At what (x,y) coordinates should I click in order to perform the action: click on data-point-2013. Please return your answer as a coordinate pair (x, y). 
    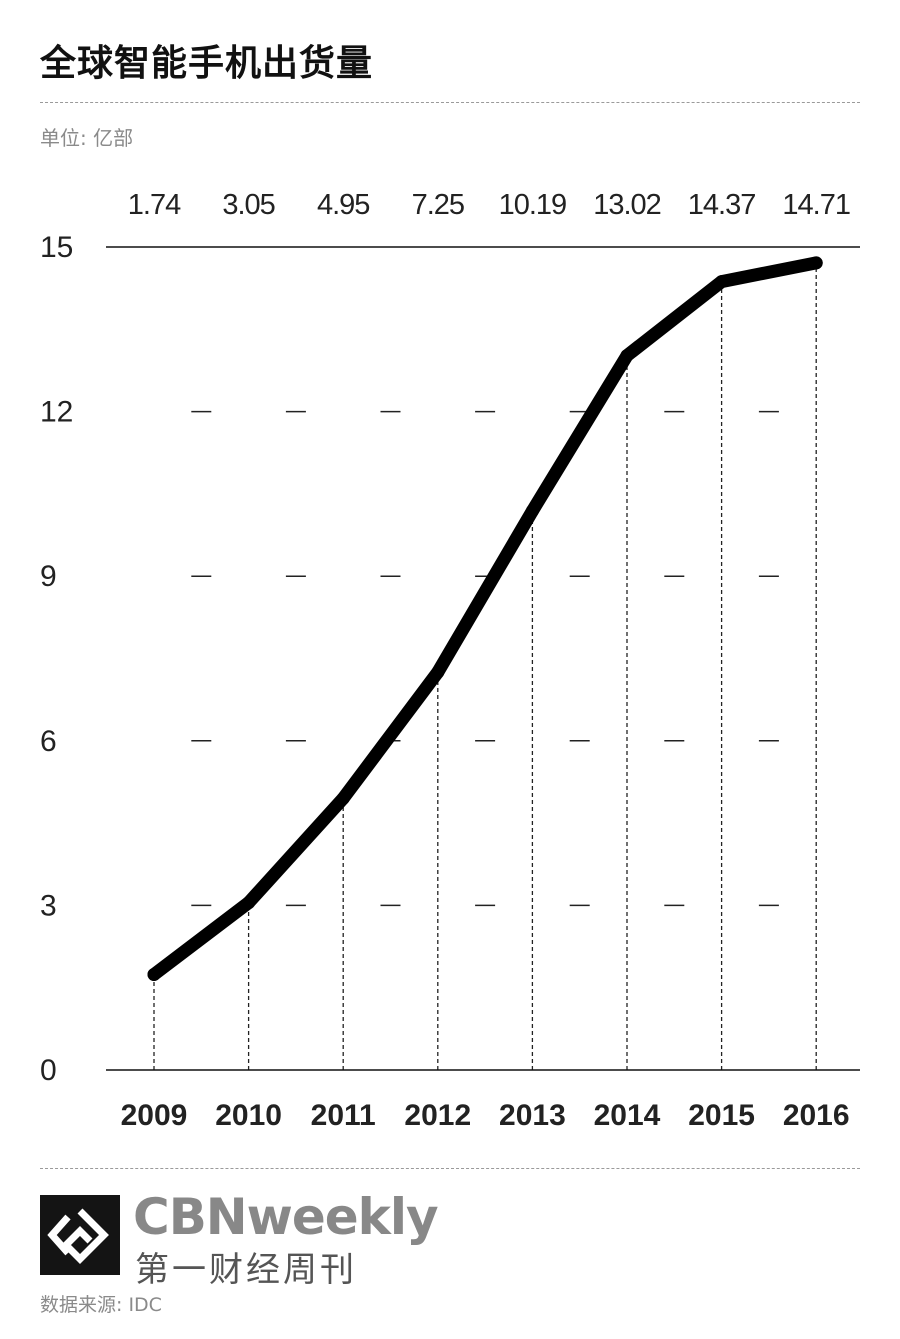
    Looking at the image, I should click on (532, 511).